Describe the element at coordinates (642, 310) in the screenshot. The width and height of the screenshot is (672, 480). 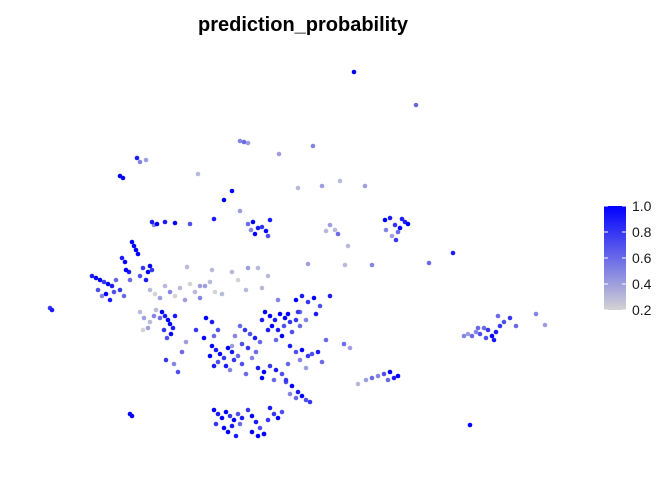
I see `legend-tick-label: 0.2` at that location.